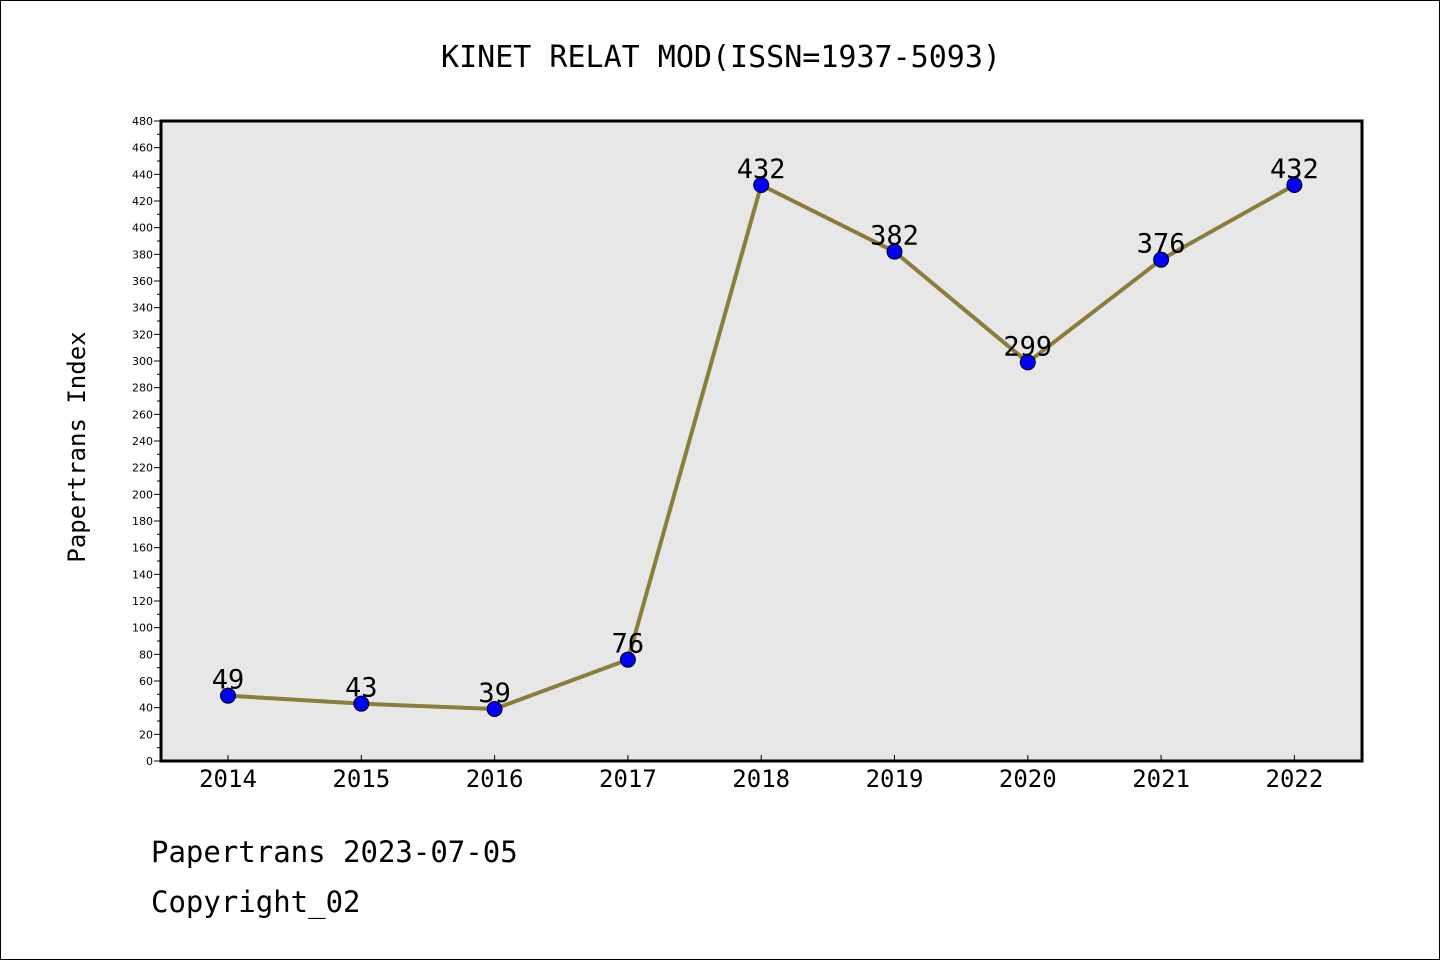 This screenshot has width=1440, height=960. Describe the element at coordinates (1161, 244) in the screenshot. I see `data-point-label: 376` at that location.